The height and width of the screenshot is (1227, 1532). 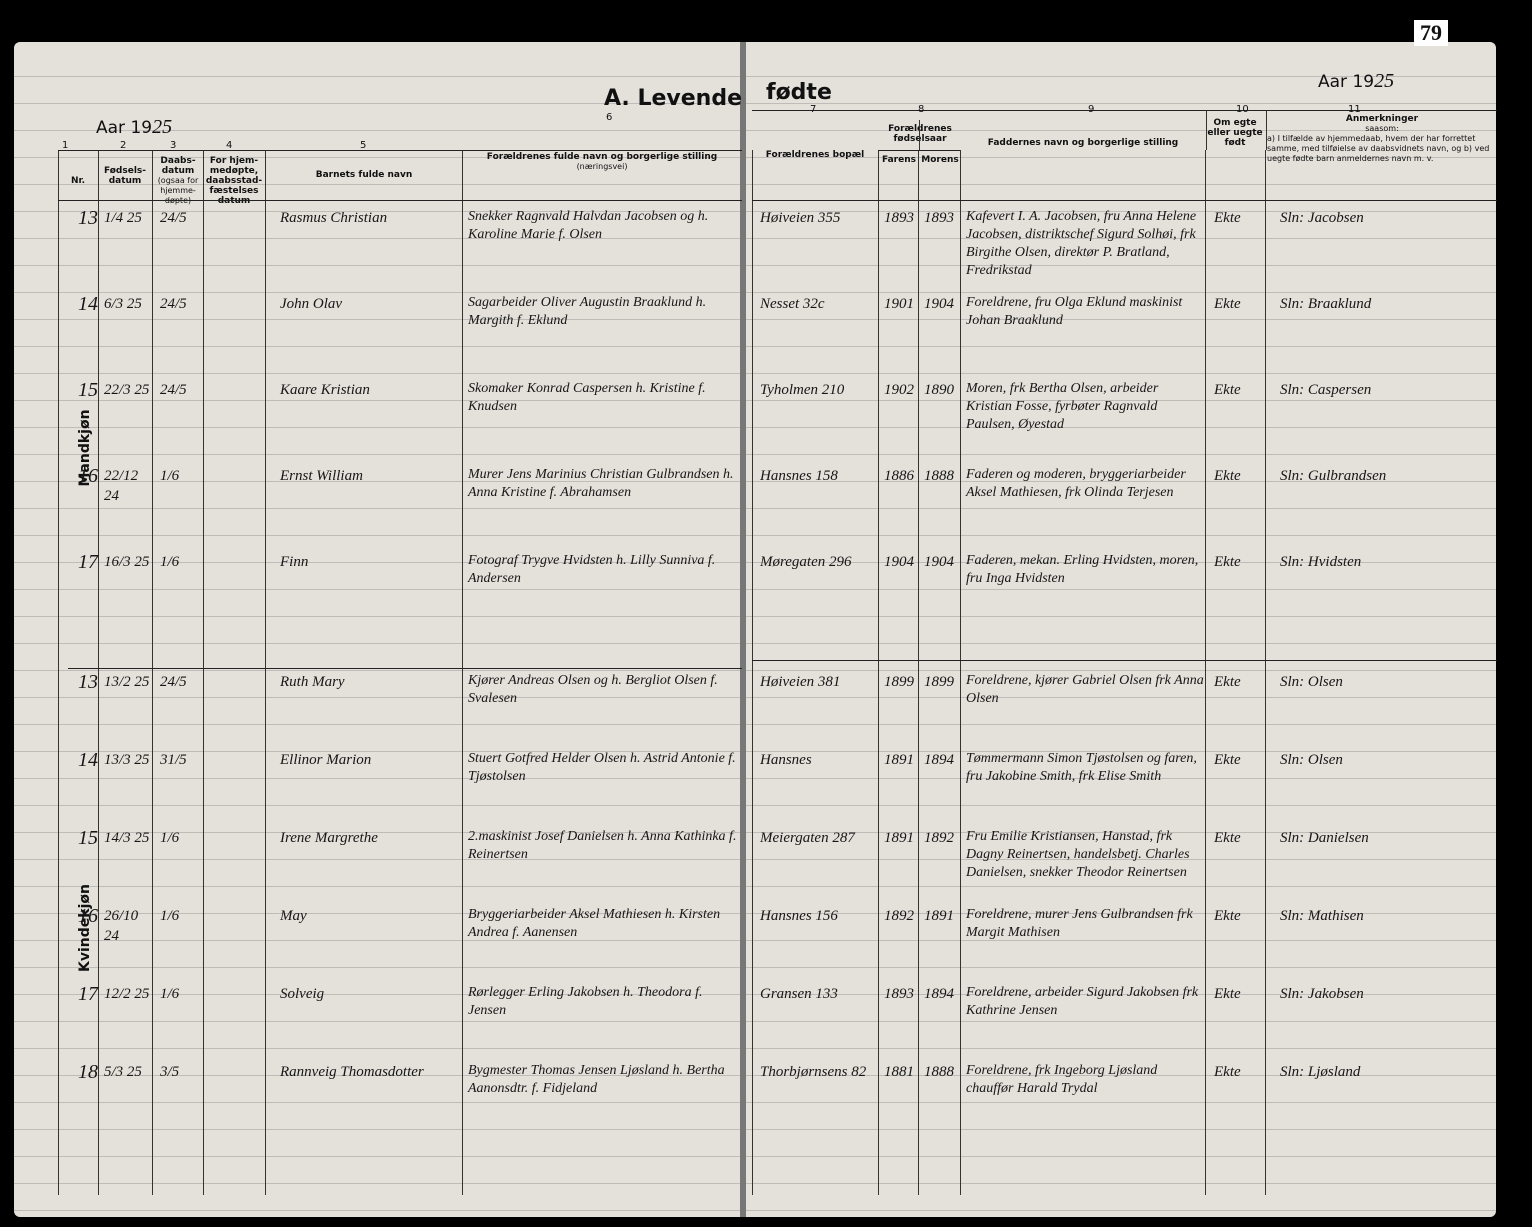 What do you see at coordinates (123, 145) in the screenshot?
I see `column-number: 2` at bounding box center [123, 145].